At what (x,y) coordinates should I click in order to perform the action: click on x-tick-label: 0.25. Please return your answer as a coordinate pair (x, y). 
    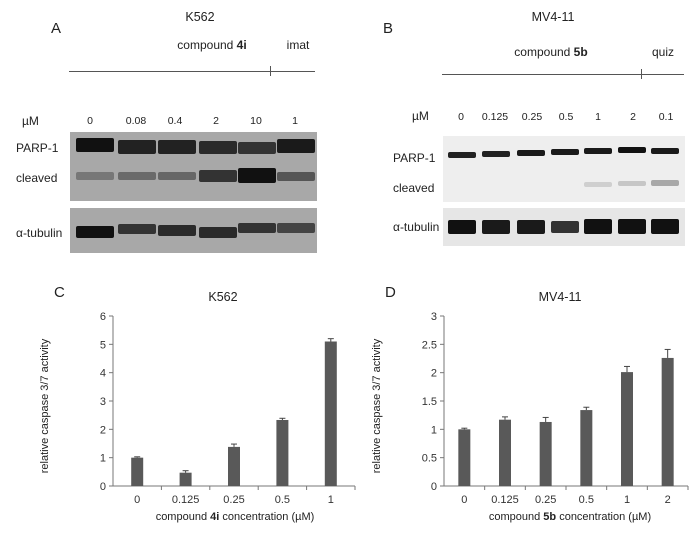
    Looking at the image, I should click on (233, 499).